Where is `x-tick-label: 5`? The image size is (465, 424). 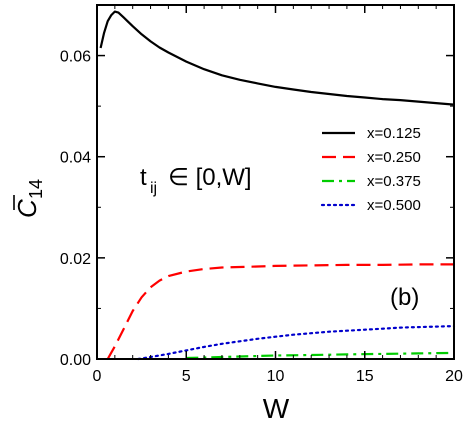 x-tick-label: 5 is located at coordinates (186, 376).